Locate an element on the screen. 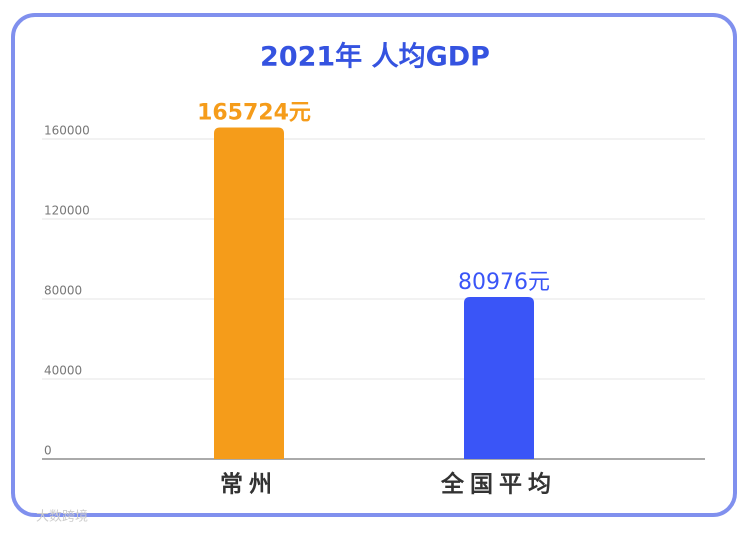 The image size is (750, 533). y-tick-label: 0 is located at coordinates (48, 451).